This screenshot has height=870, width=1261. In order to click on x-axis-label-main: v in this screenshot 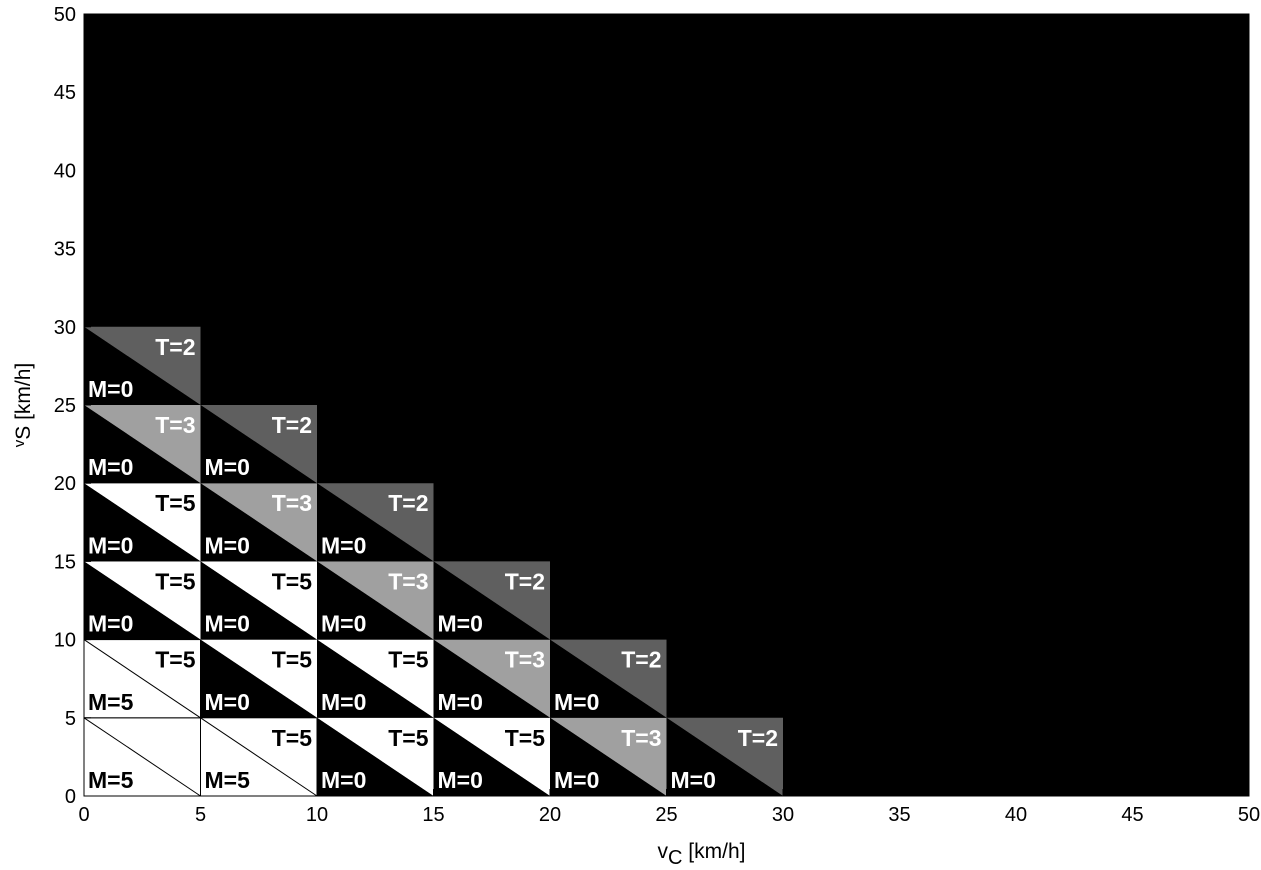, I will do `click(663, 851)`.